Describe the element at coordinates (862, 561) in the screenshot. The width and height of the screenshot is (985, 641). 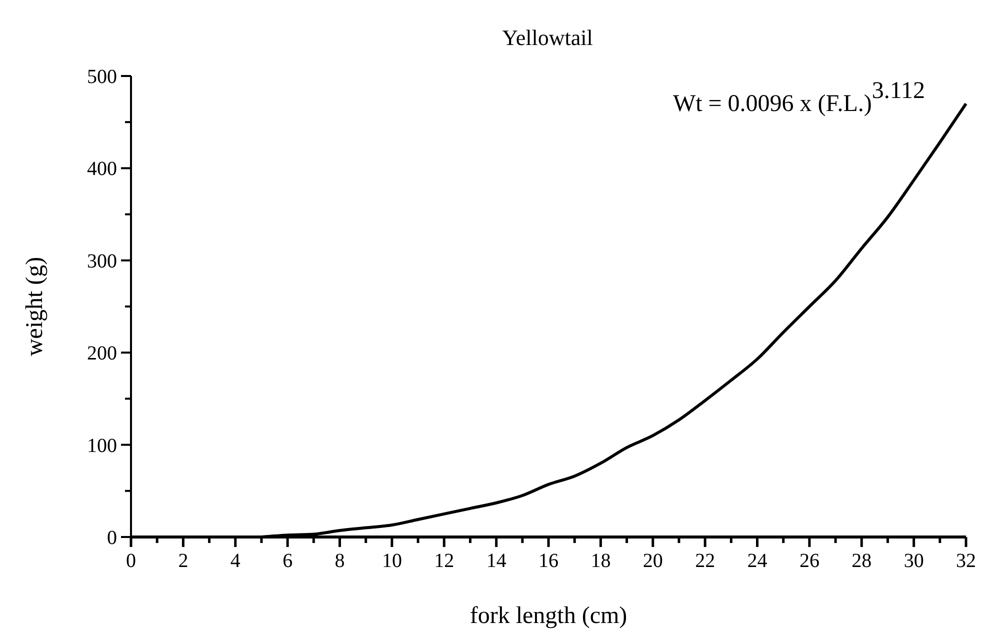
I see `x-tick-label: 28` at that location.